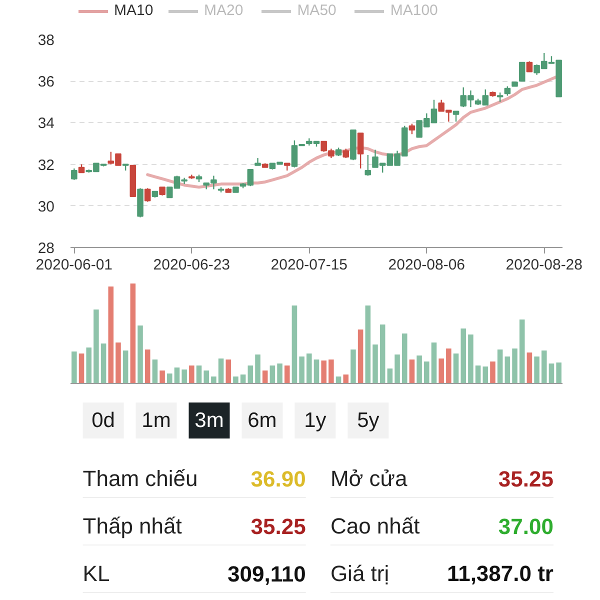  Describe the element at coordinates (368, 420) in the screenshot. I see `text: 5y` at that location.